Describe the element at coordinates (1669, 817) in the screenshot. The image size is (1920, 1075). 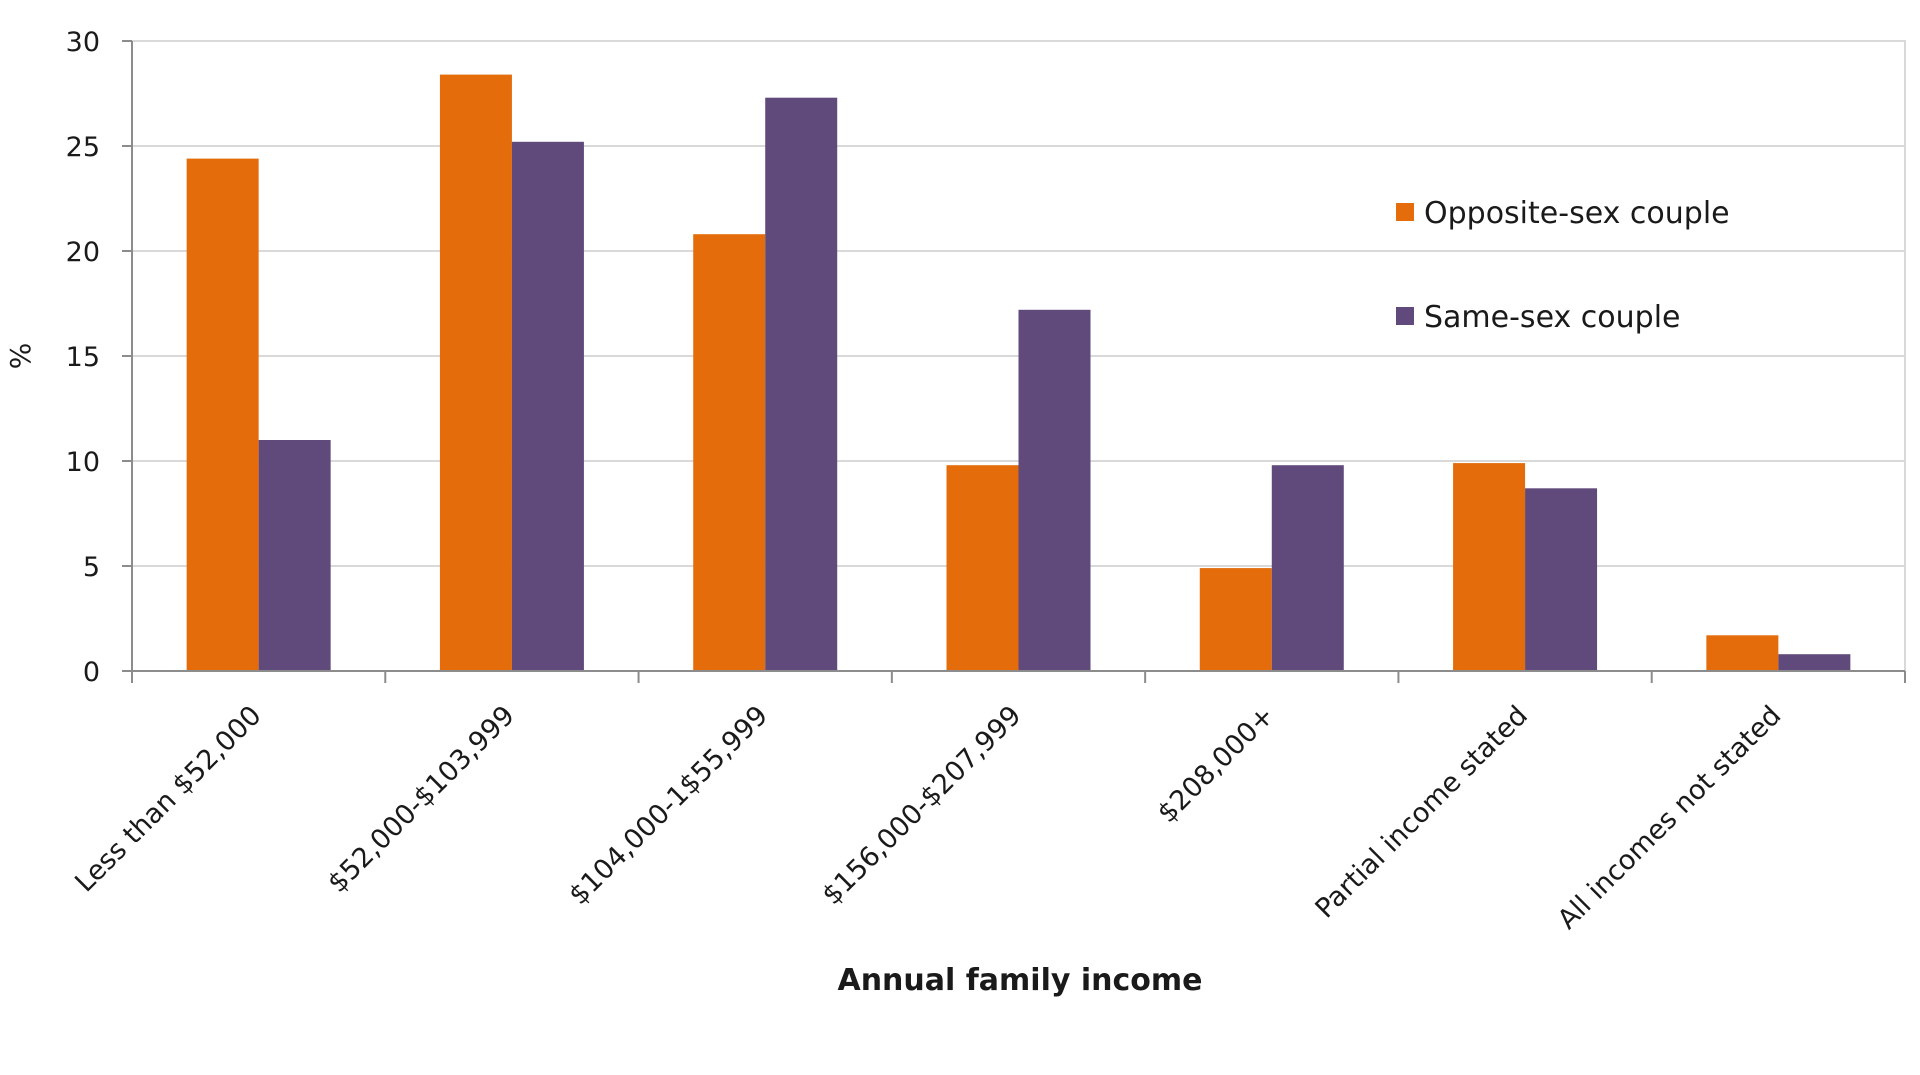
I see `x-tick-label: All incomes not stated` at that location.